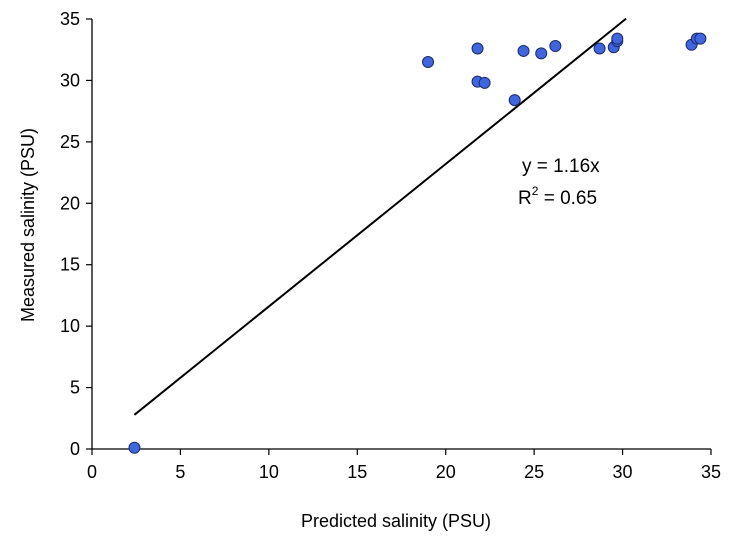  I want to click on r-squared-label: R2 = 0.65, so click(557, 196).